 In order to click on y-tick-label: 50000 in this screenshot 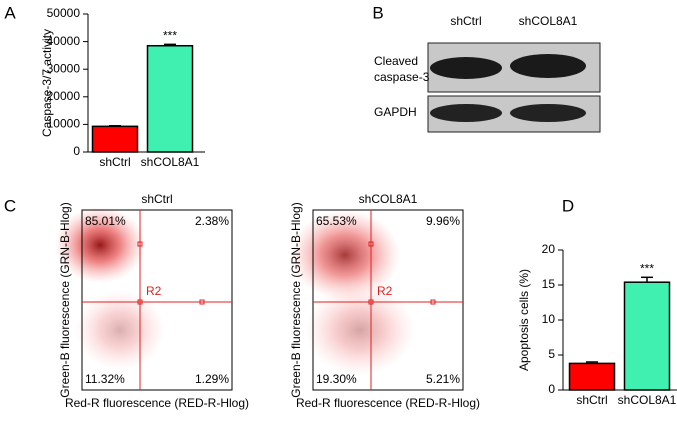, I will do `click(64, 13)`.